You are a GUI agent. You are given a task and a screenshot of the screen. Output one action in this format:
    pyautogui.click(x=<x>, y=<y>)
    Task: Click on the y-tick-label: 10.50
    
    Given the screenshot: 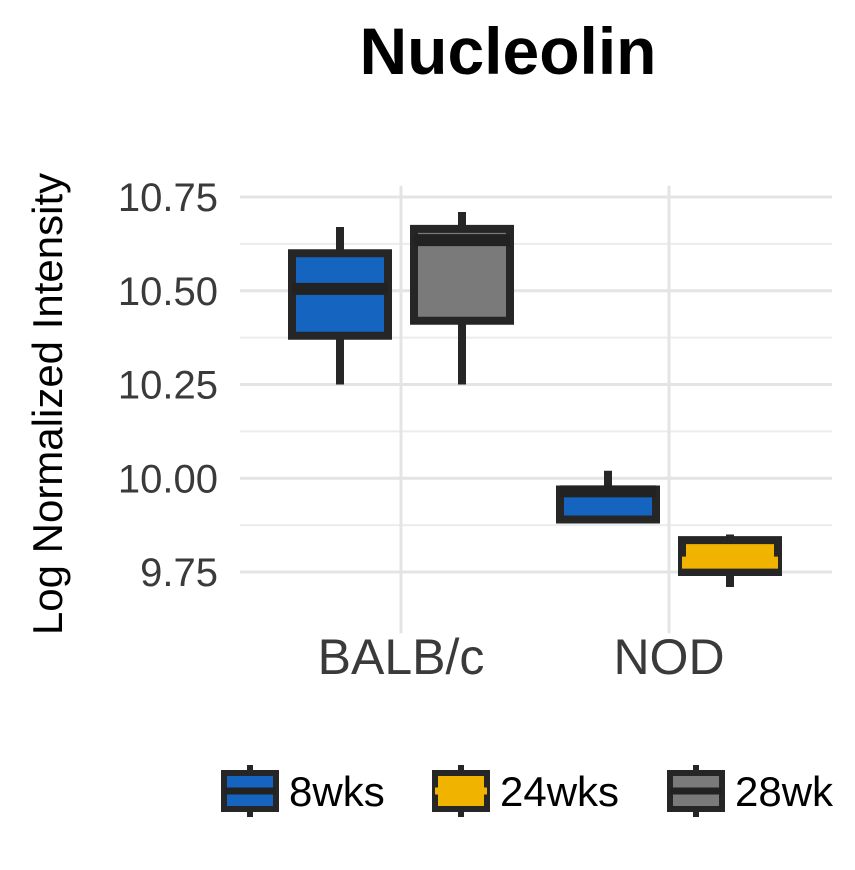 What is the action you would take?
    pyautogui.click(x=168, y=292)
    